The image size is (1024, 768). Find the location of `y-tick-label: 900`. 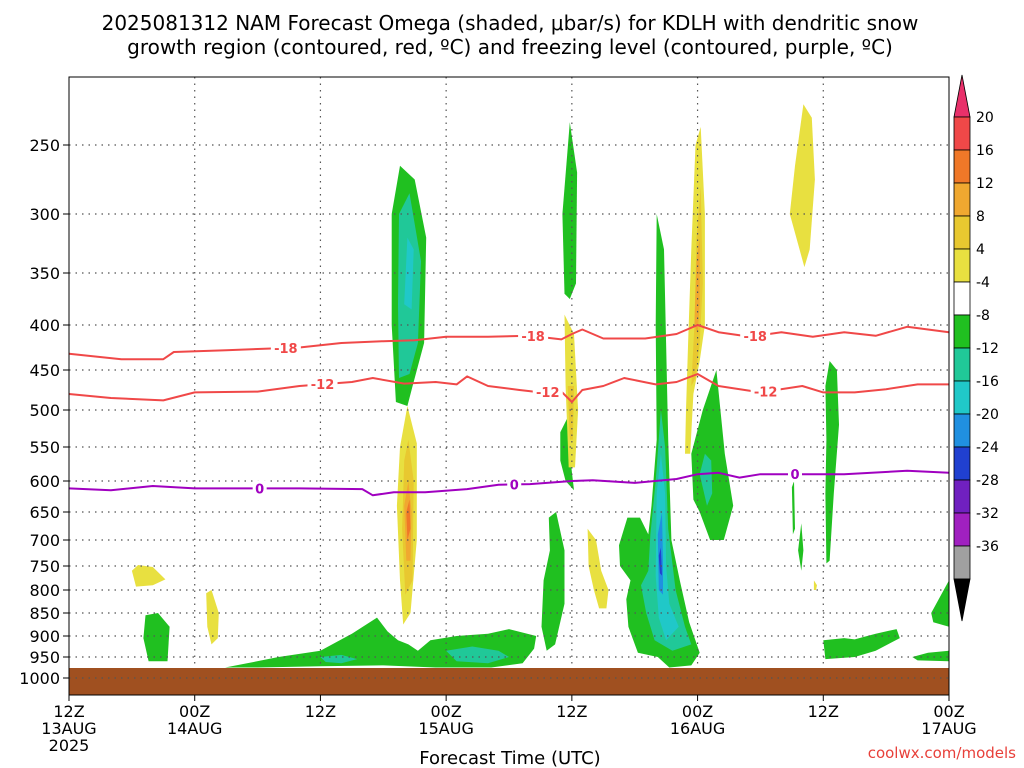

y-tick-label: 900 is located at coordinates (44, 636).